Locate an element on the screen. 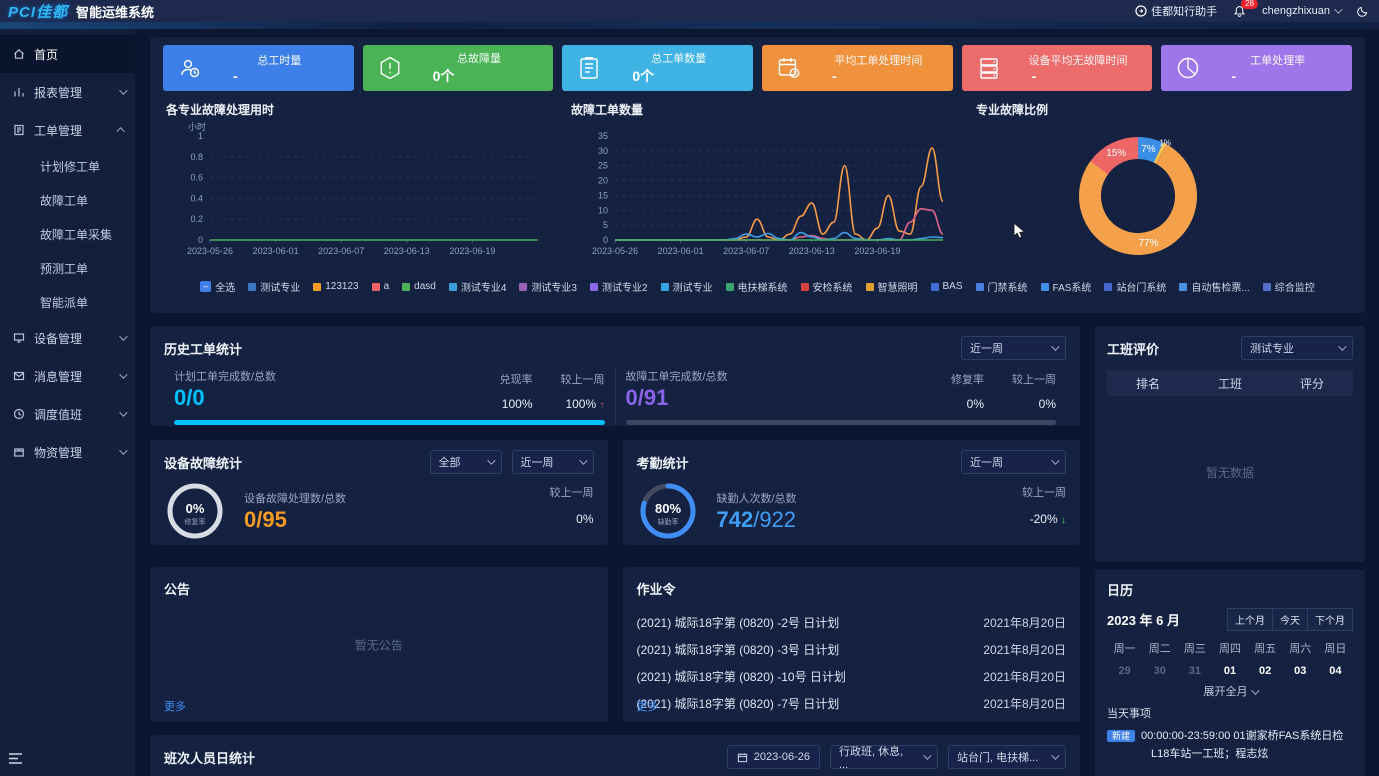 The height and width of the screenshot is (776, 1379). stat-card-total-faults: 总故障量 0个 is located at coordinates (458, 68).